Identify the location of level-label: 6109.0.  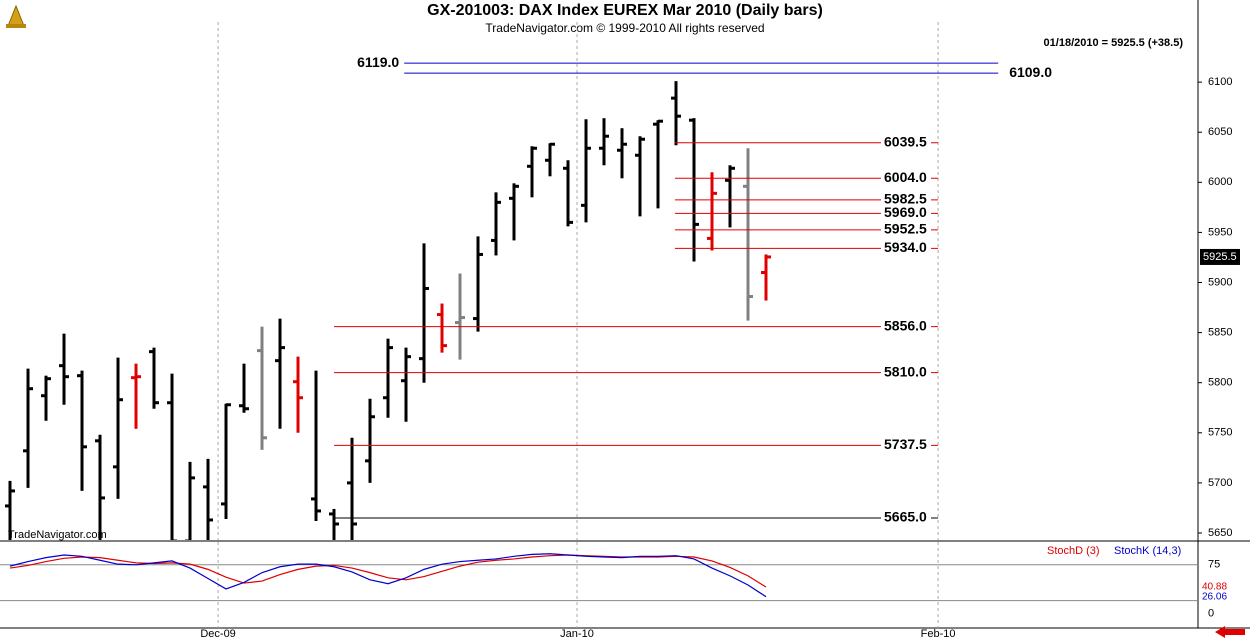
(1030, 72).